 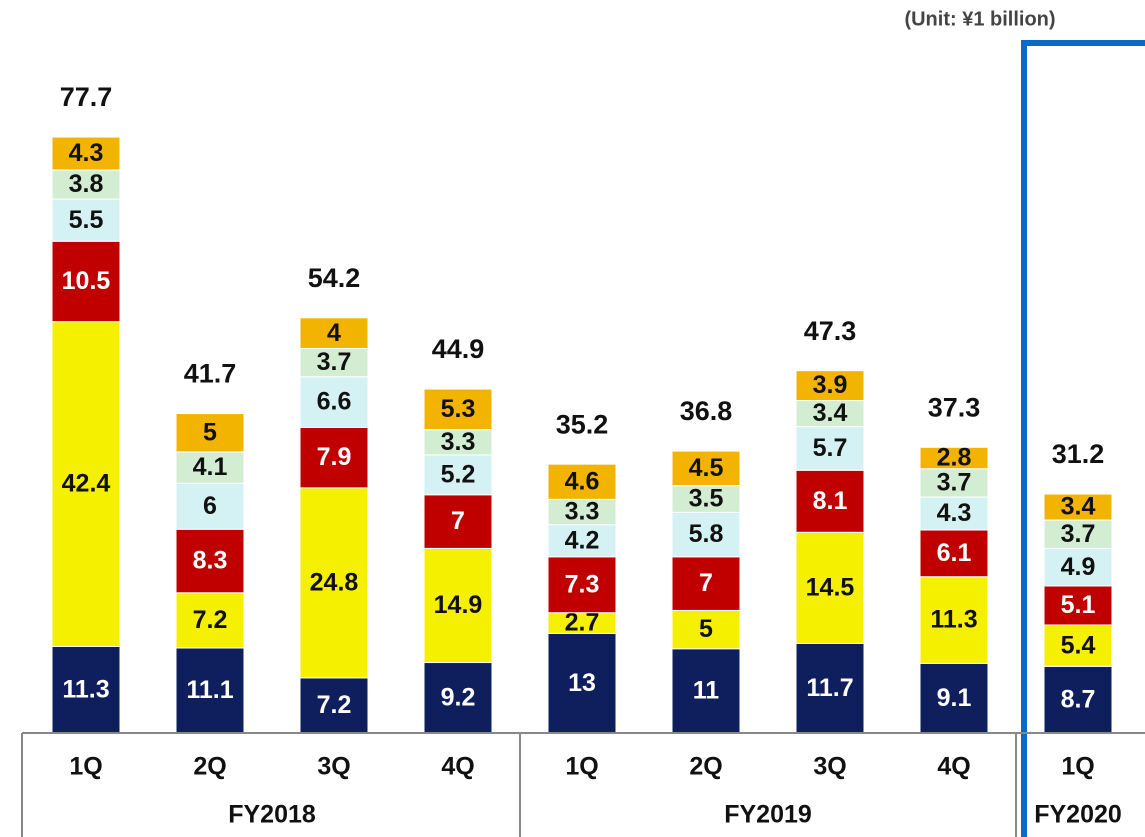 What do you see at coordinates (458, 474) in the screenshot?
I see `segment-label: 5.2` at bounding box center [458, 474].